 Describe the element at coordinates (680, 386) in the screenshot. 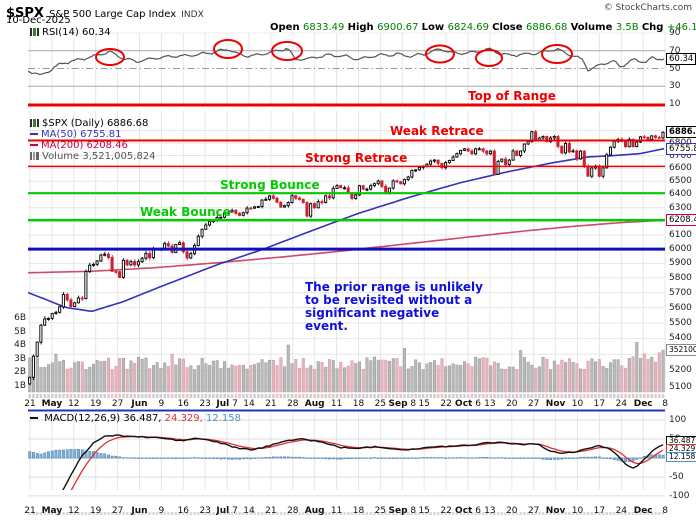

I see `price-axis-label: 5100` at that location.